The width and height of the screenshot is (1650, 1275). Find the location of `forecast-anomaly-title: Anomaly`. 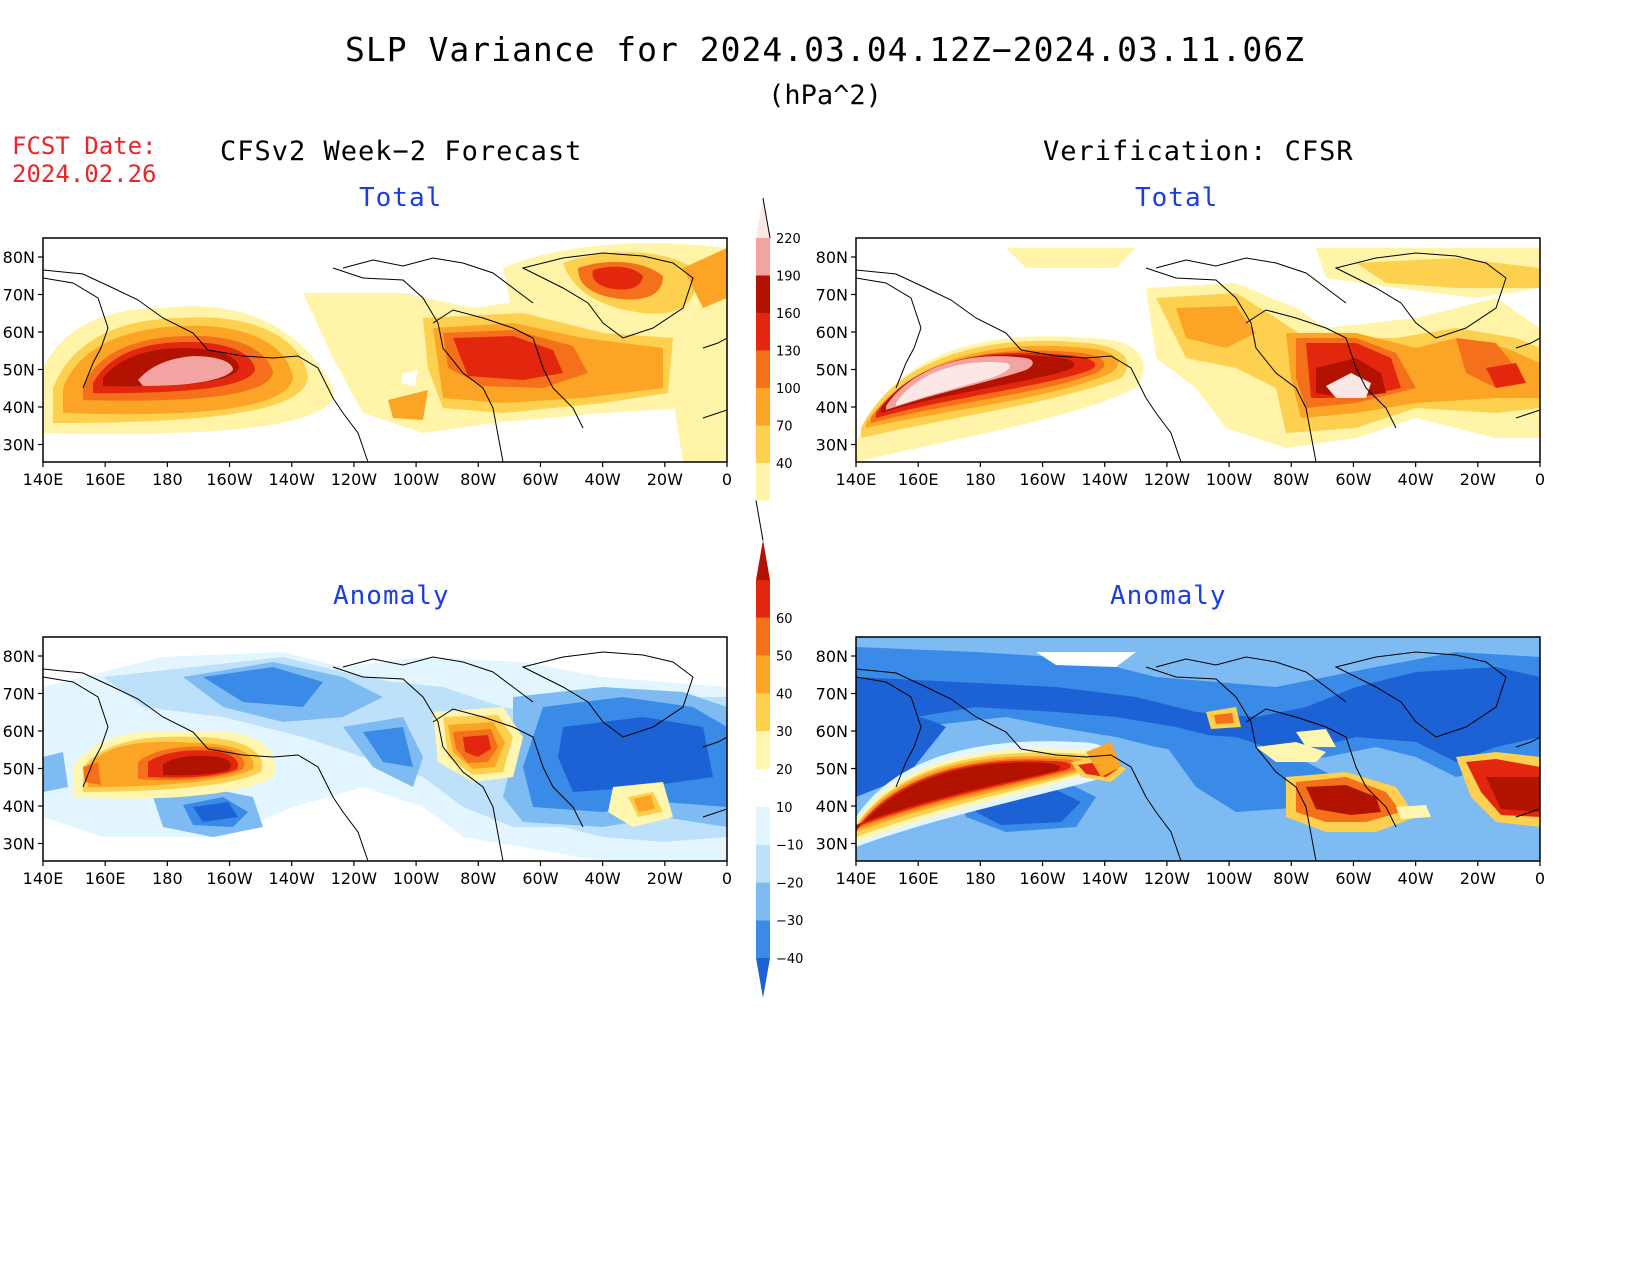

forecast-anomaly-title: Anomaly is located at coordinates (391, 596).